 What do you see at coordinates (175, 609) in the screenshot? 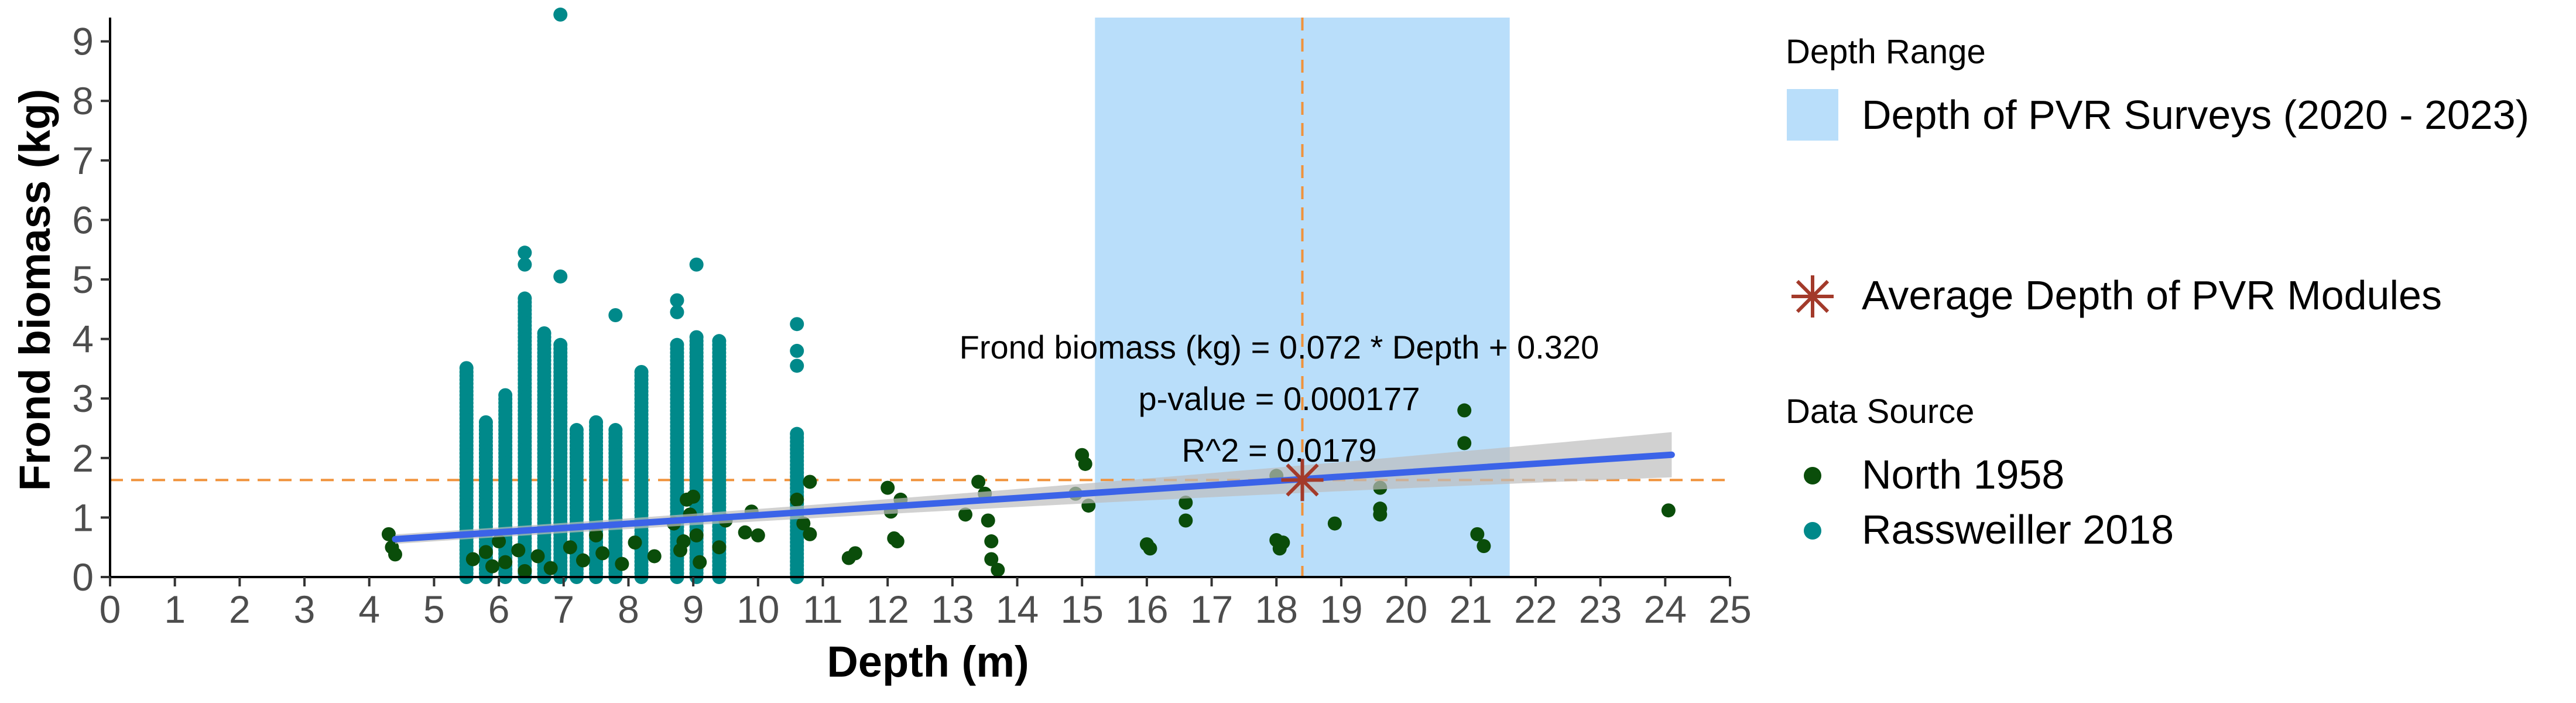
I see `x-tick-label: 1` at bounding box center [175, 609].